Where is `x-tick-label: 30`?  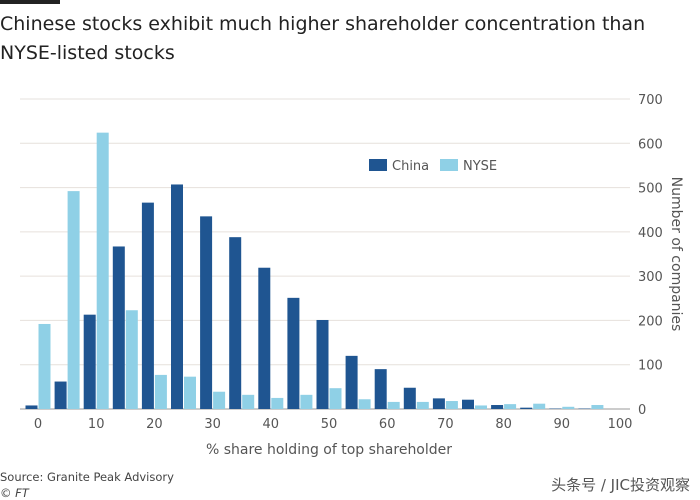 x-tick-label: 30 is located at coordinates (212, 424).